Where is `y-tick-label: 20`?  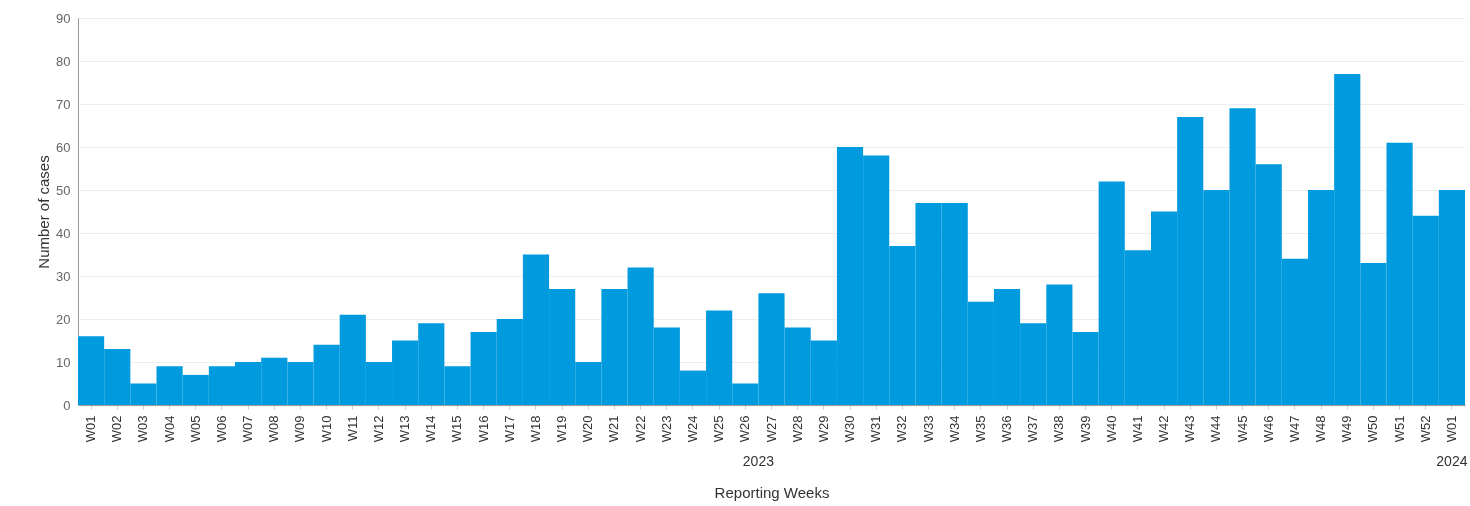
y-tick-label: 20 is located at coordinates (63, 319).